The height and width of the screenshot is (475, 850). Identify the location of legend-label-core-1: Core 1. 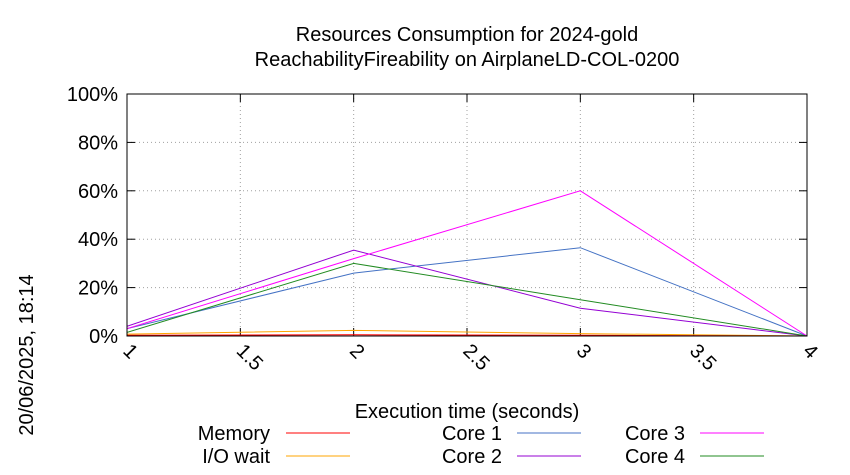
(472, 434).